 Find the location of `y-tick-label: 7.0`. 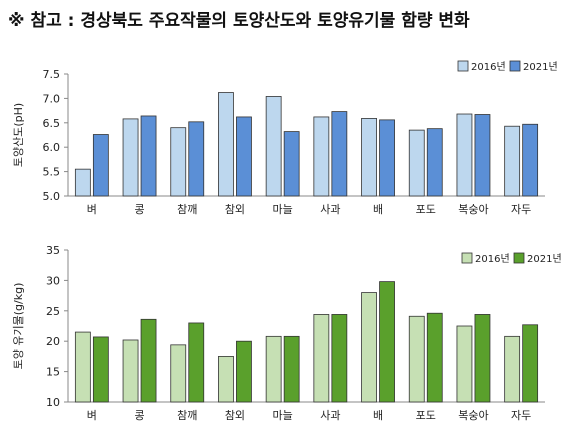

y-tick-label: 7.0 is located at coordinates (52, 98).